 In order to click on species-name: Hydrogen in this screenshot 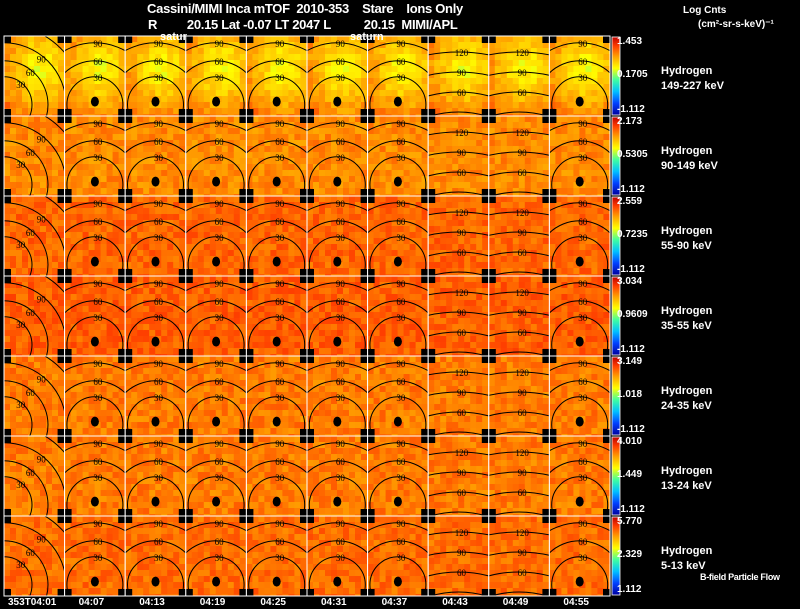, I will do `click(687, 471)`.